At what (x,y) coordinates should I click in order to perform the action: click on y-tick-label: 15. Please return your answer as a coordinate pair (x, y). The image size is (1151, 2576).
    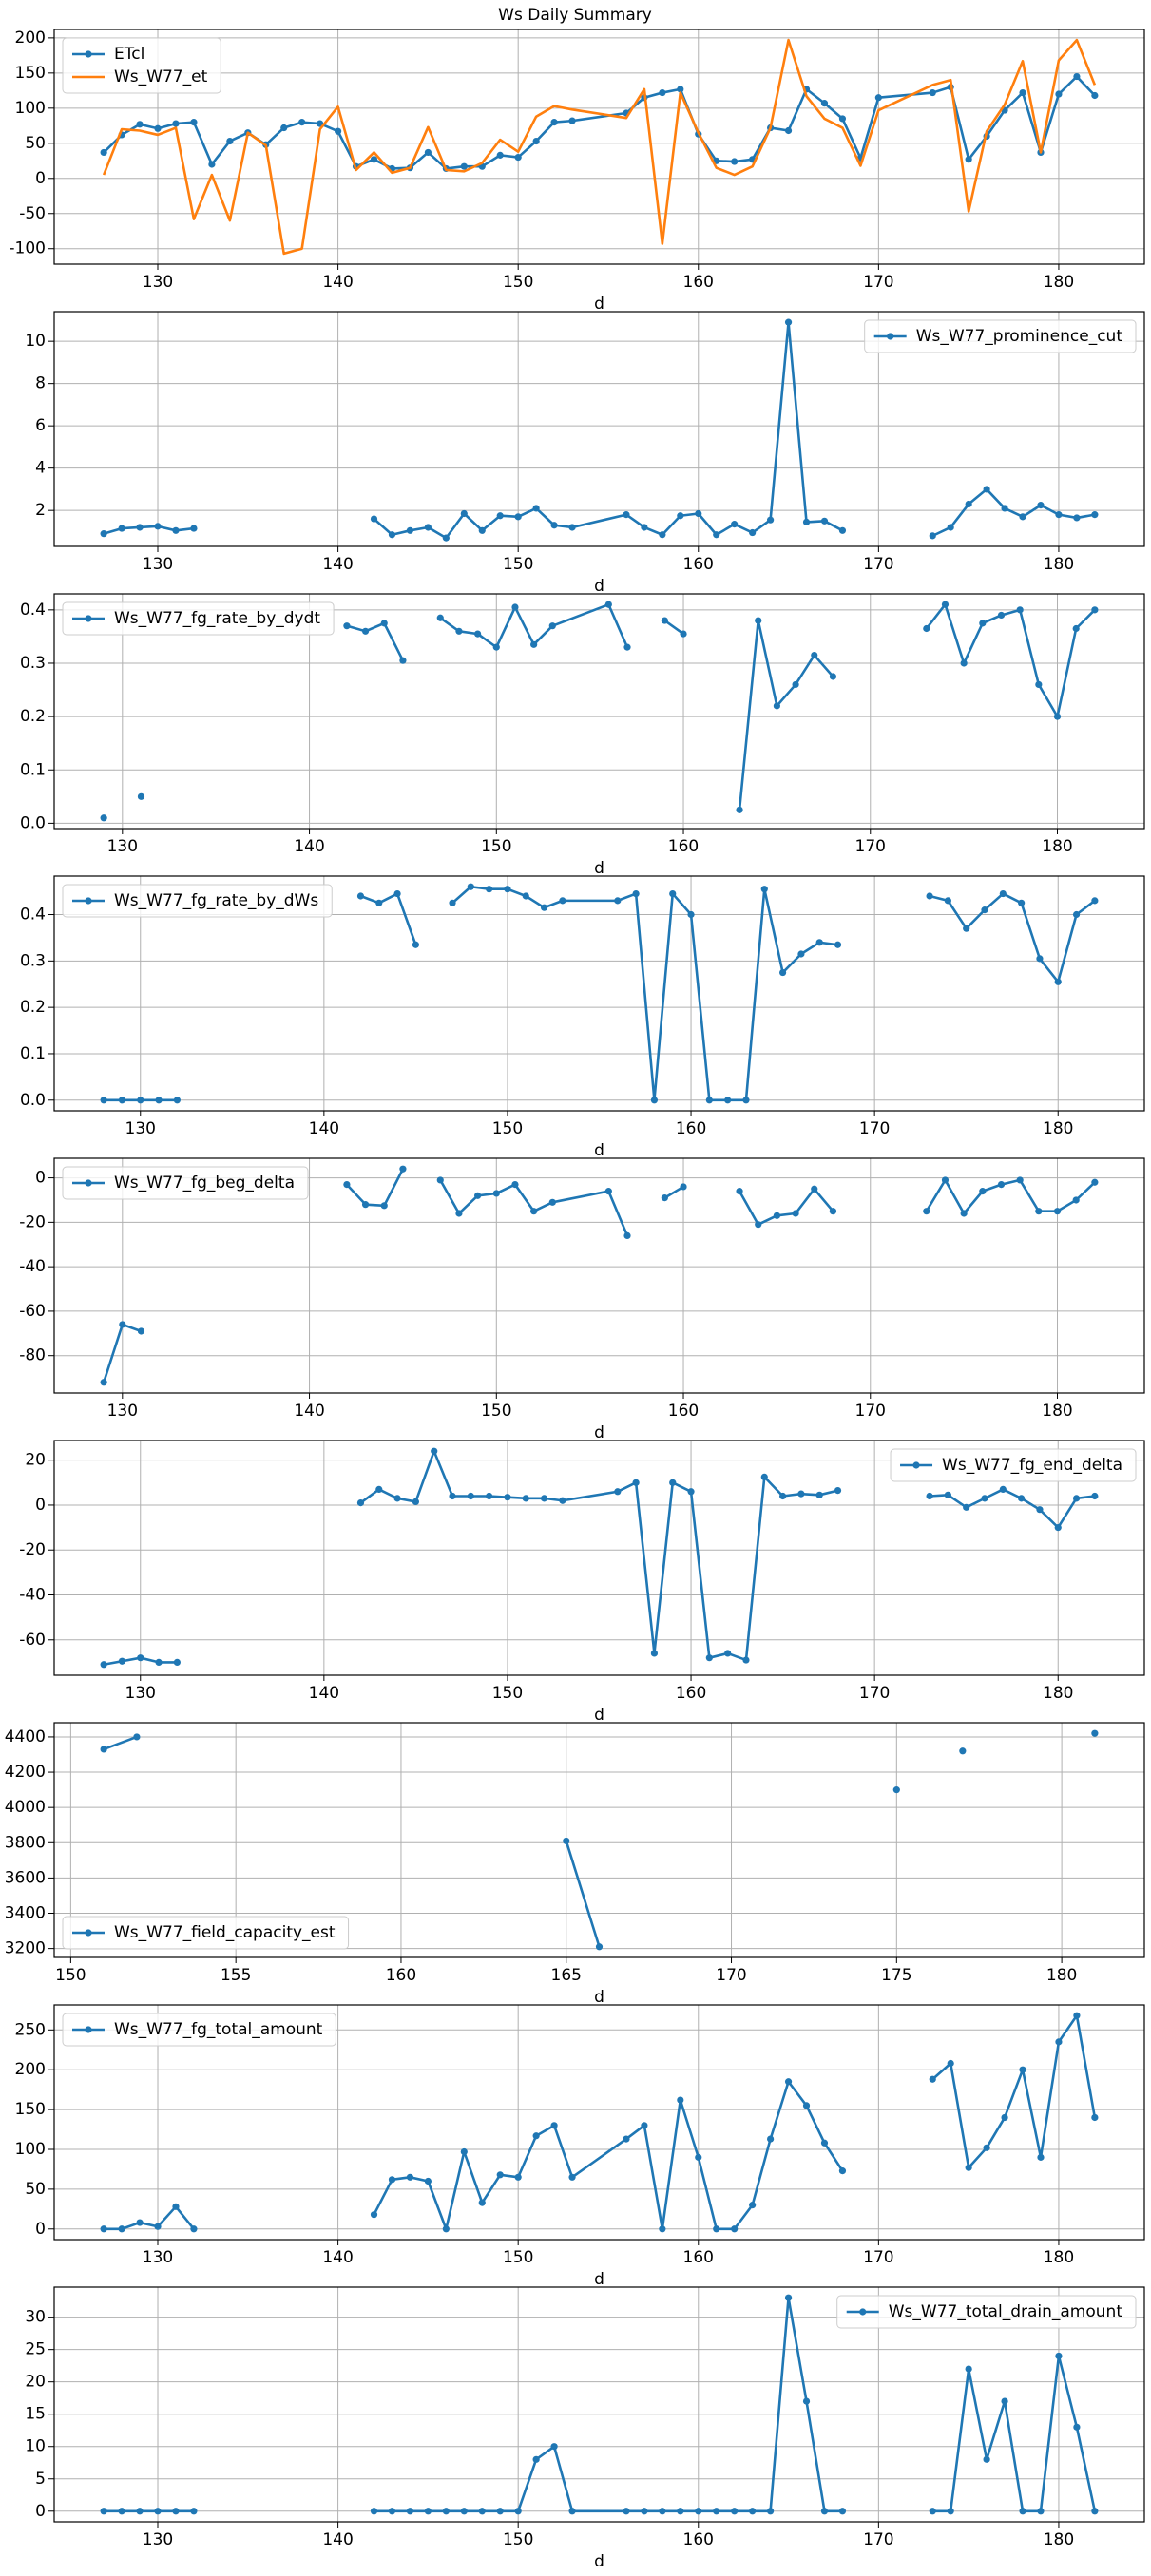
    Looking at the image, I should click on (36, 2414).